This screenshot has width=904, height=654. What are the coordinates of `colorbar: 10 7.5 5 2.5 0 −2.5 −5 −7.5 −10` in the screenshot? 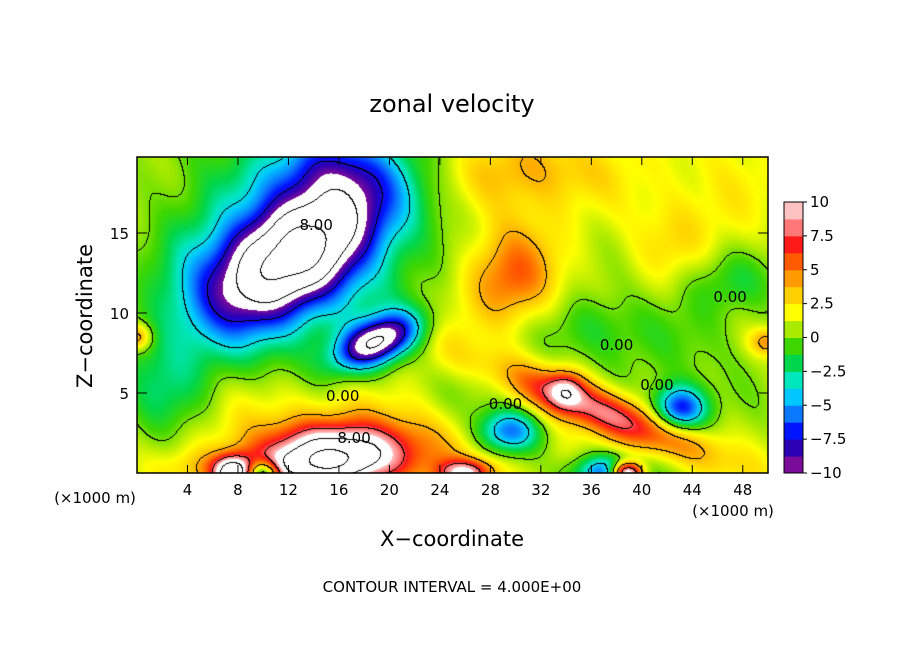 It's located at (814, 337).